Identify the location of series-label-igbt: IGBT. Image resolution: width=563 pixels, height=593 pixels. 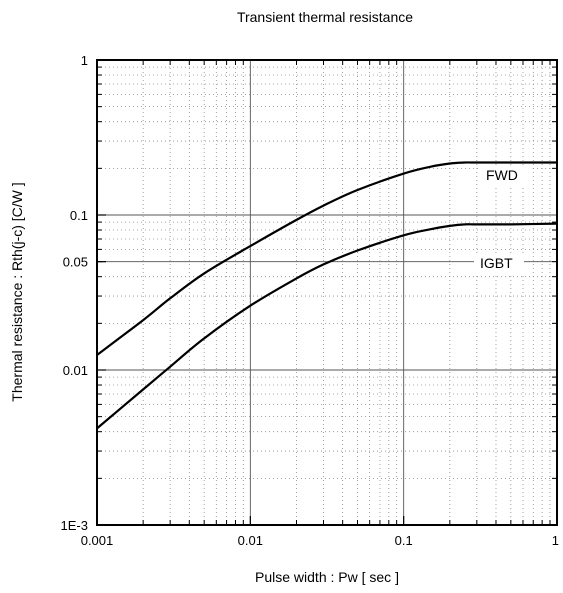
(496, 263).